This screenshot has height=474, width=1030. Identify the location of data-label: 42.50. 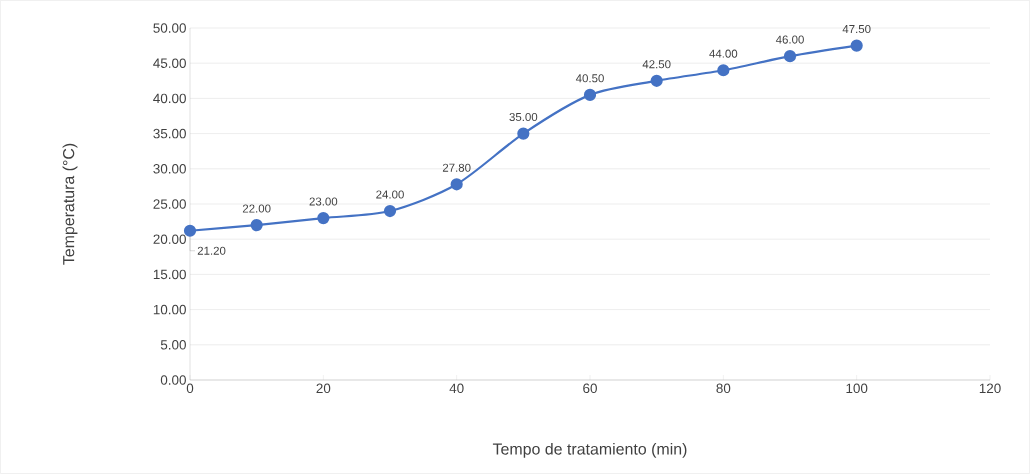
(656, 64).